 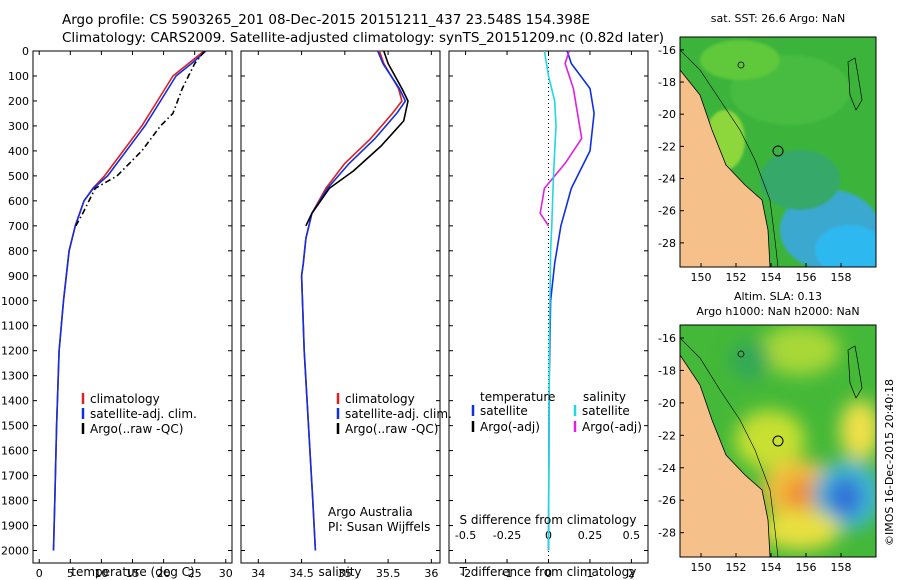 I want to click on x-tick-label: 25, so click(x=195, y=573).